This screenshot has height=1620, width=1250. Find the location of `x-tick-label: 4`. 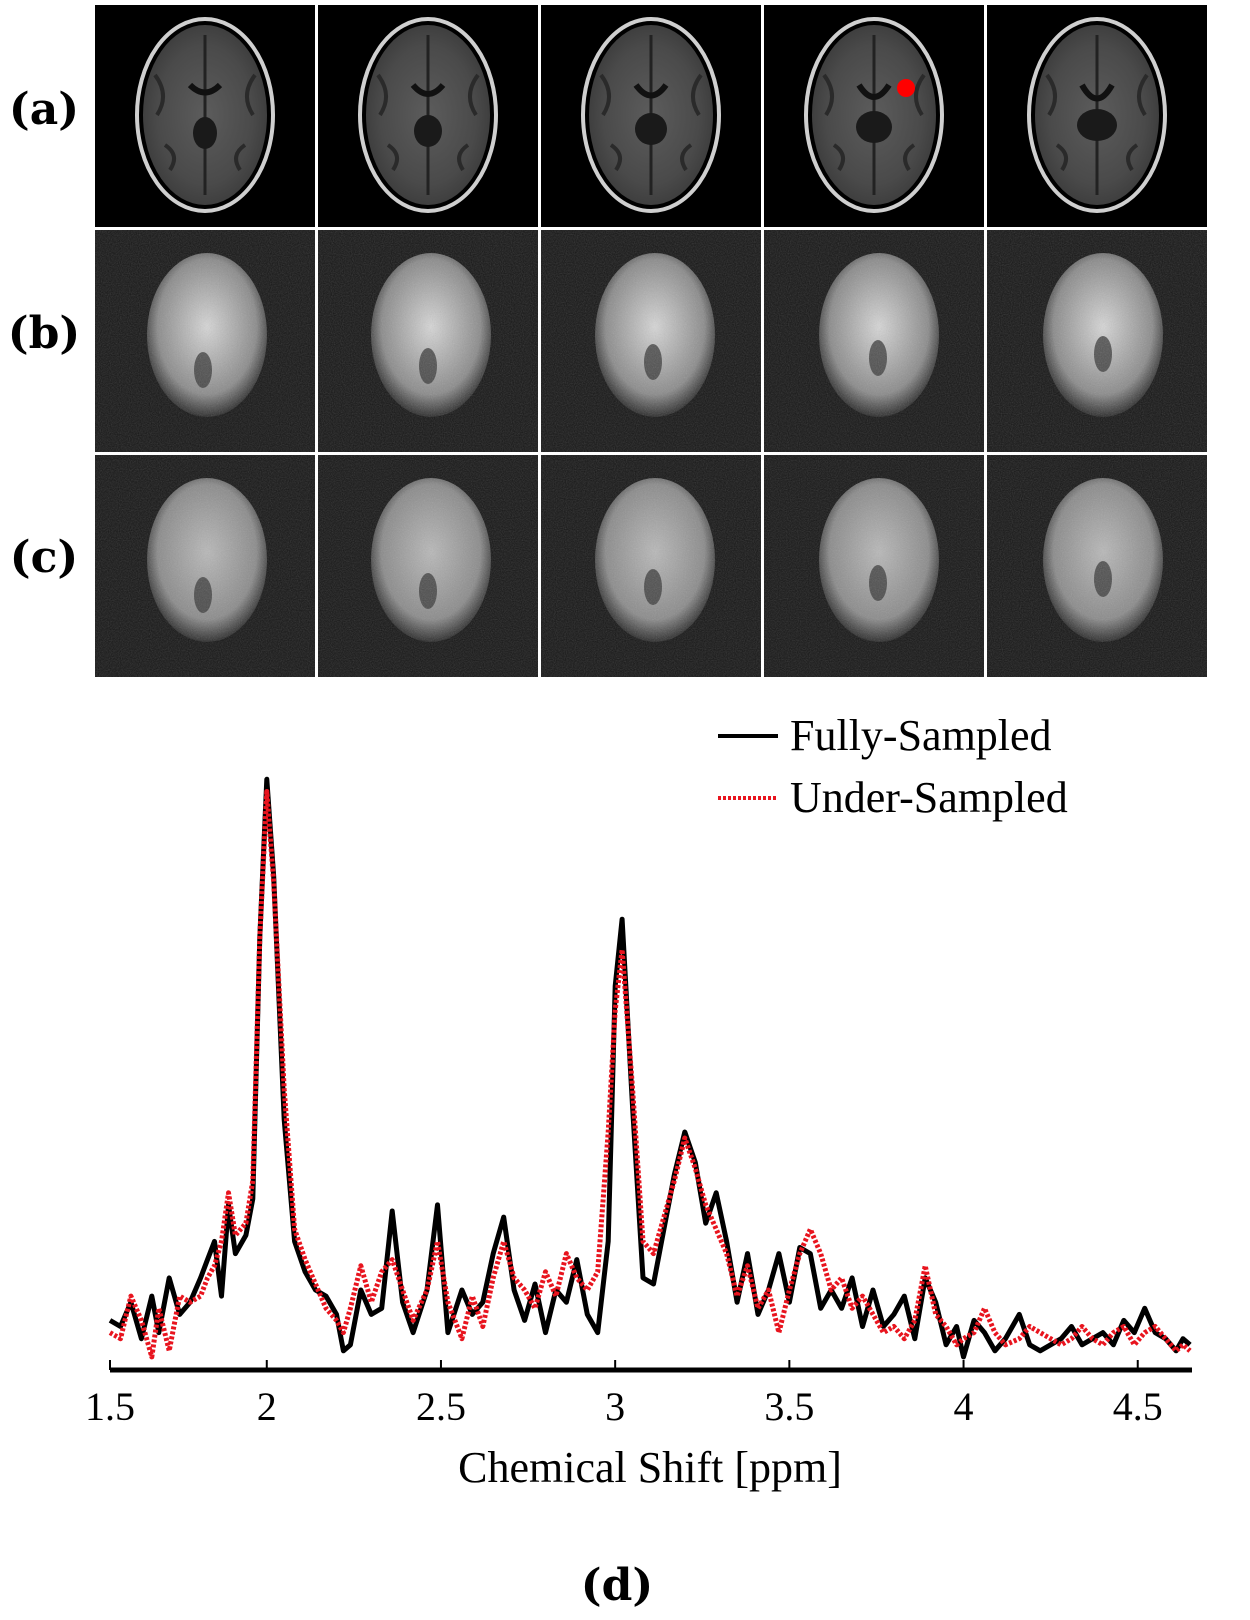

x-tick-label: 4 is located at coordinates (964, 1406).